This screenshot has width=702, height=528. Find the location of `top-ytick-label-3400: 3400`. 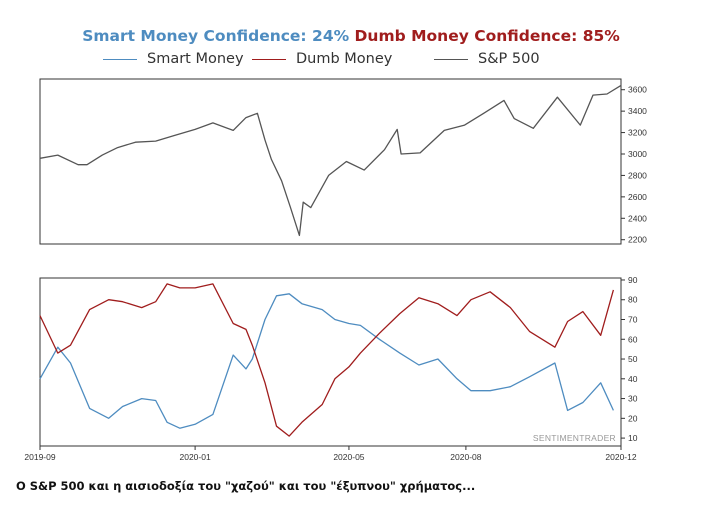

top-ytick-label-3400: 3400 is located at coordinates (637, 111).